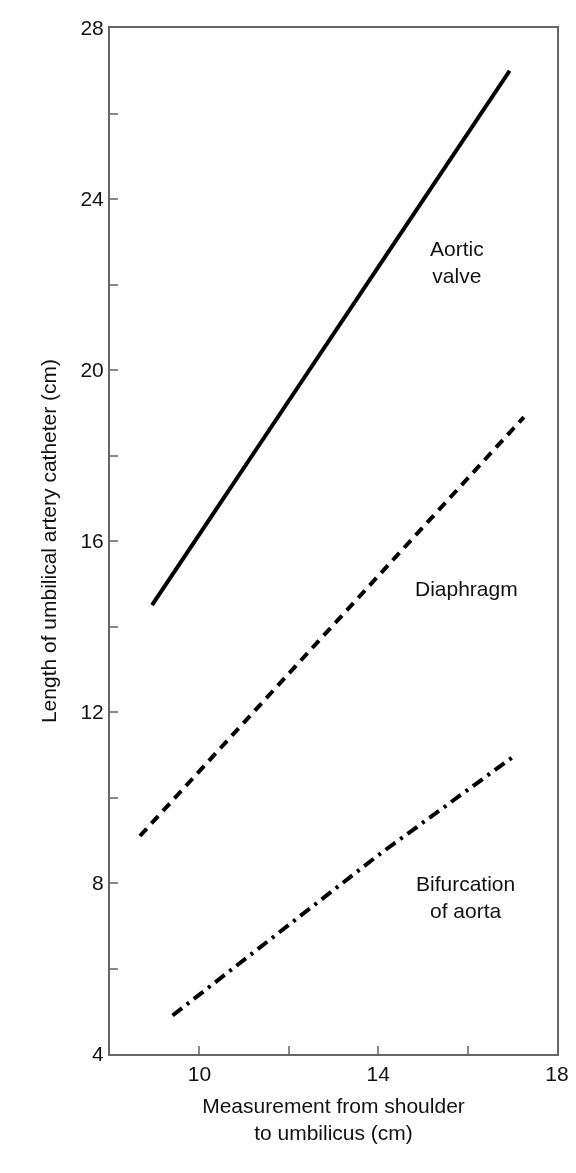 The width and height of the screenshot is (576, 1173). Describe the element at coordinates (92, 541) in the screenshot. I see `y-tick-label: 16` at that location.